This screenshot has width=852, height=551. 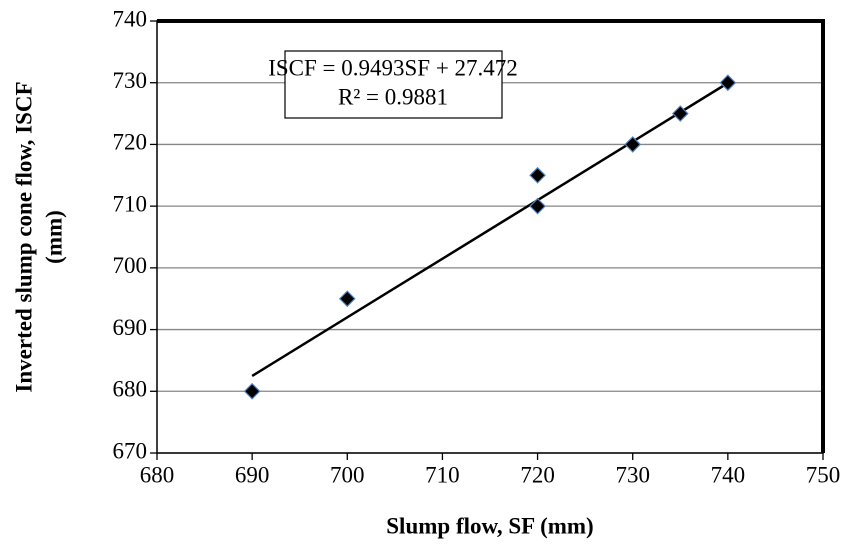 What do you see at coordinates (489, 525) in the screenshot?
I see `x-axis-title: Slump flow, SF (mm)` at bounding box center [489, 525].